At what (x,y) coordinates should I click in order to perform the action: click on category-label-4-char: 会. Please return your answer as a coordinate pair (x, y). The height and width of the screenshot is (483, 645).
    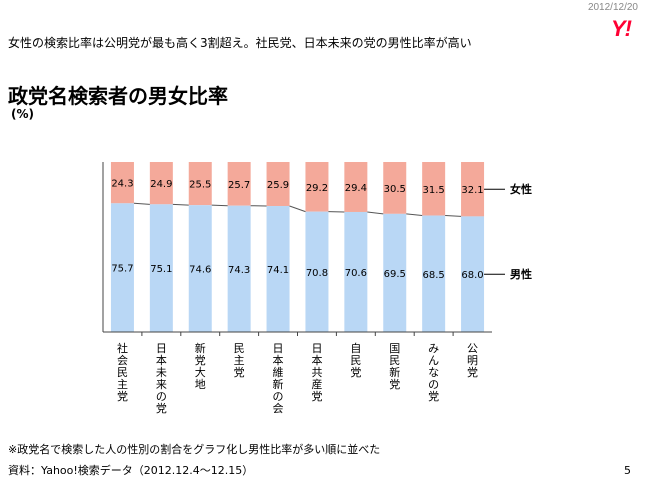
    Looking at the image, I should click on (278, 408).